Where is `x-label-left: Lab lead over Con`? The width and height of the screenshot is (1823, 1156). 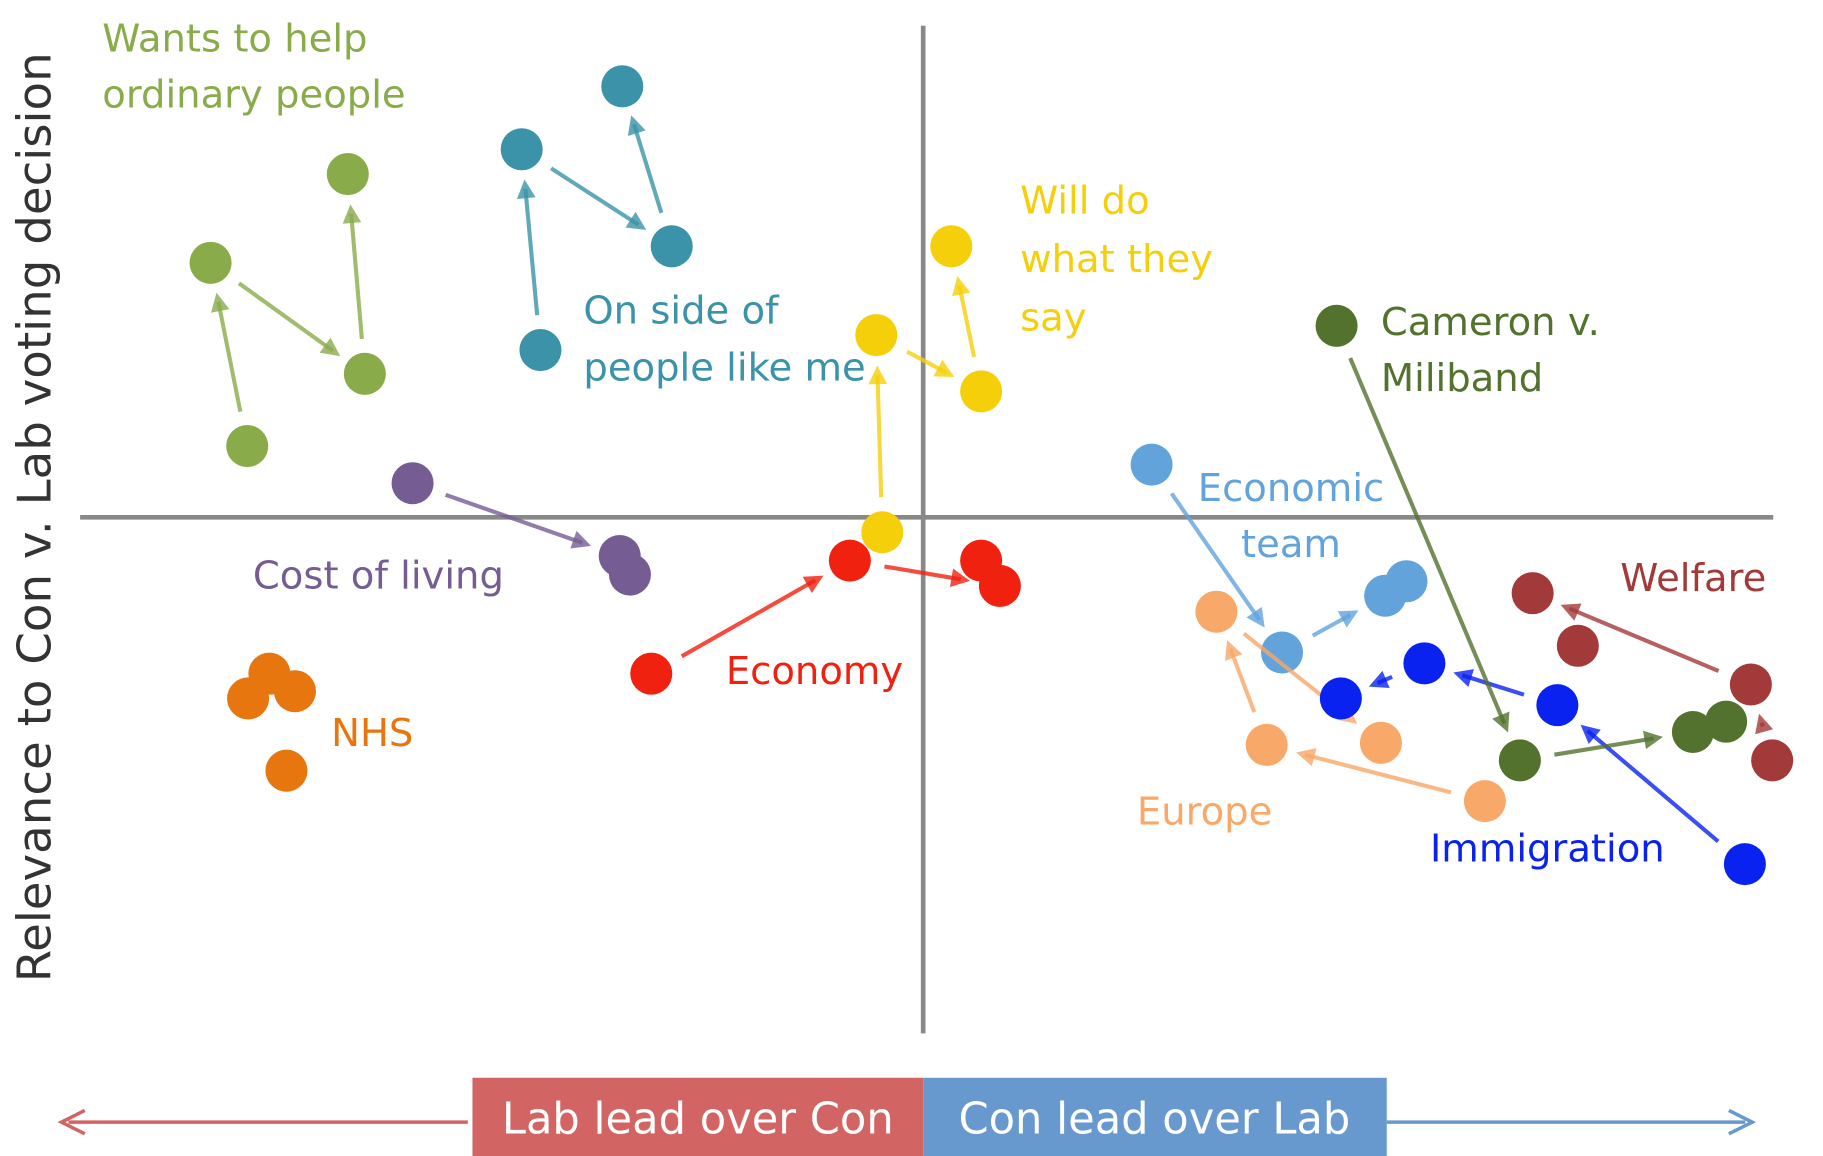 x-label-left: Lab lead over Con is located at coordinates (698, 1120).